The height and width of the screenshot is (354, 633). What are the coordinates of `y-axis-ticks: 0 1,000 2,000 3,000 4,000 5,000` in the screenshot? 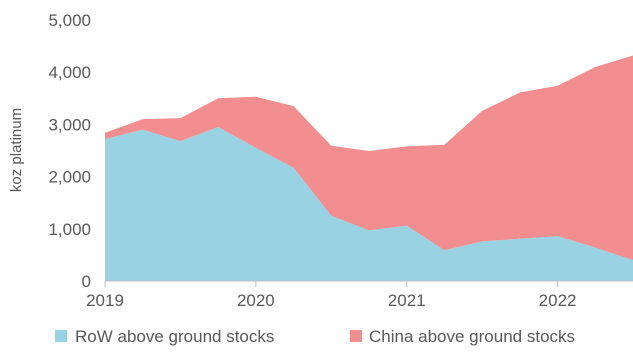 It's located at (69, 151).